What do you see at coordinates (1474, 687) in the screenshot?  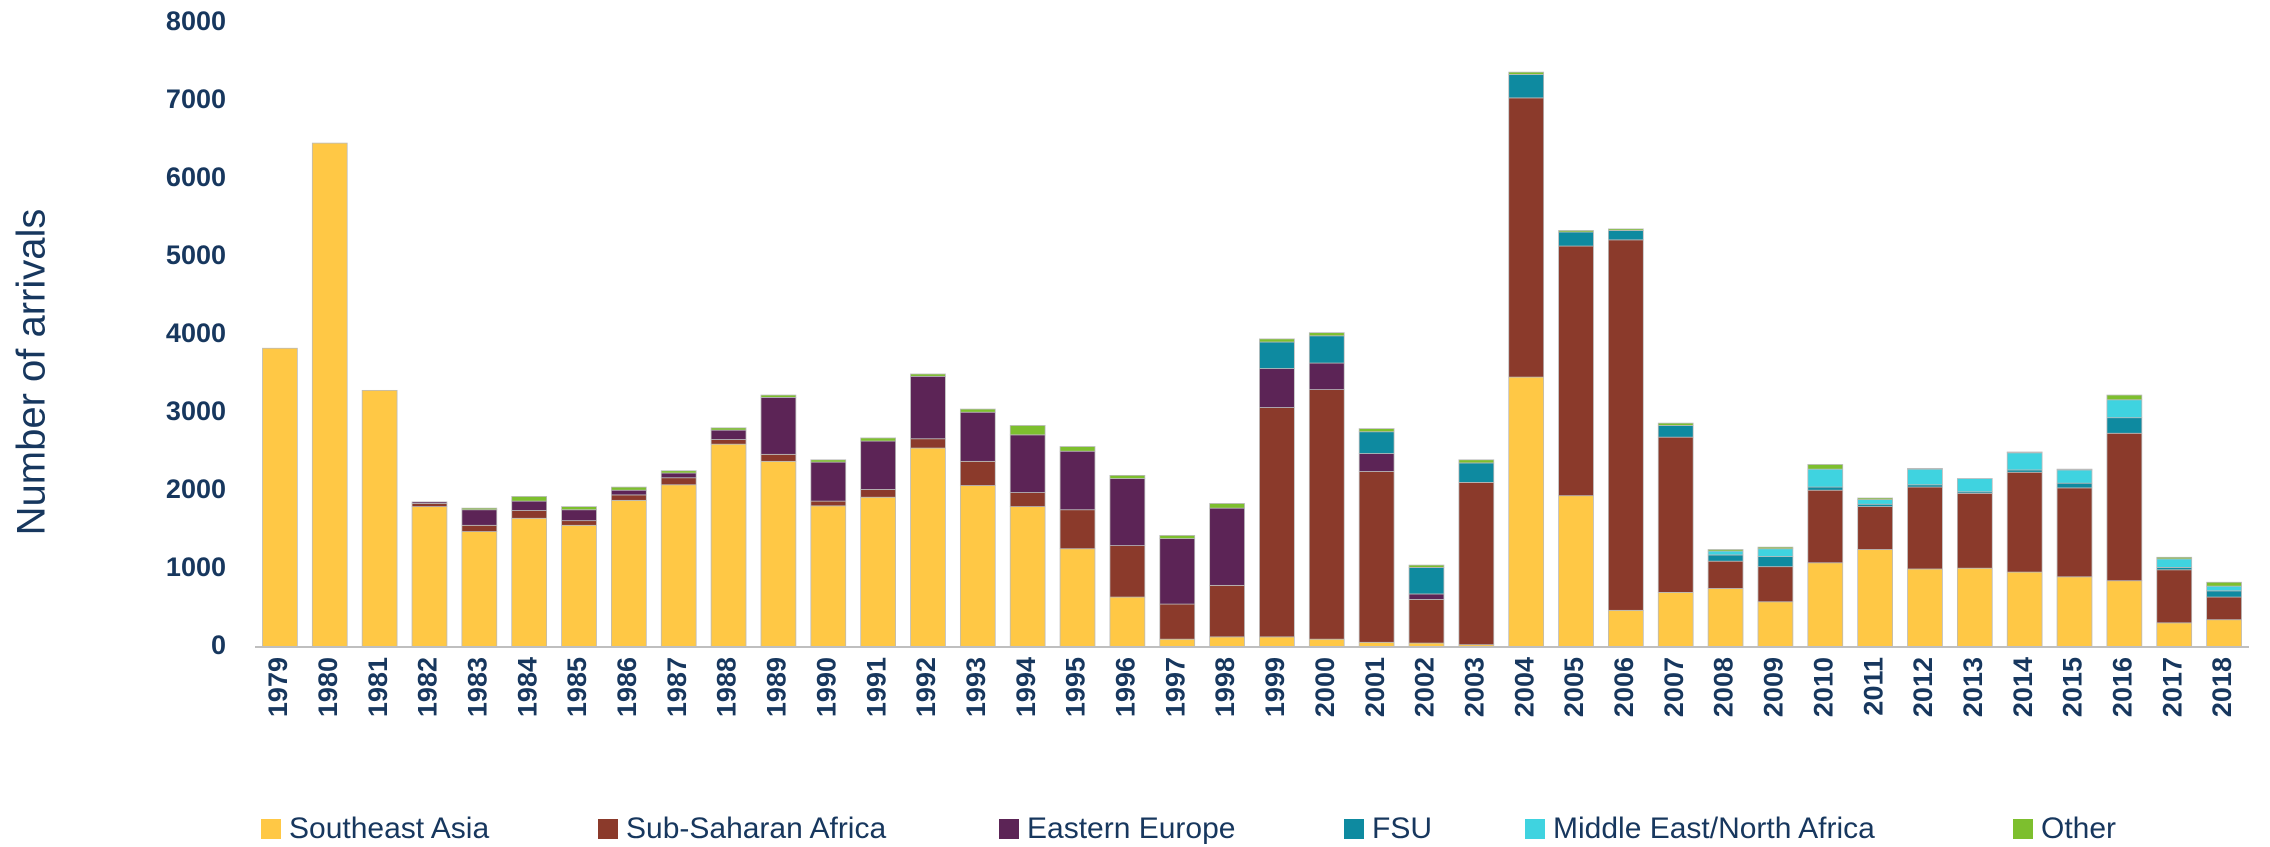 I see `x-tick-label: 2003` at bounding box center [1474, 687].